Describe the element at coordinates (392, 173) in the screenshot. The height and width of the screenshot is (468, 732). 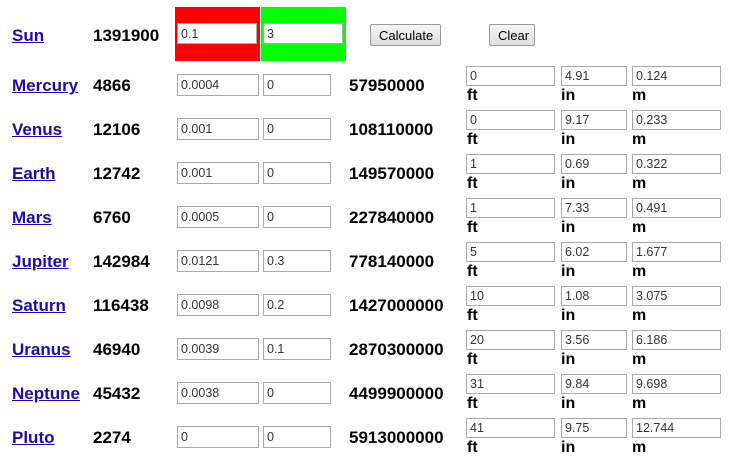
I see `planet-distance: 149570000` at that location.